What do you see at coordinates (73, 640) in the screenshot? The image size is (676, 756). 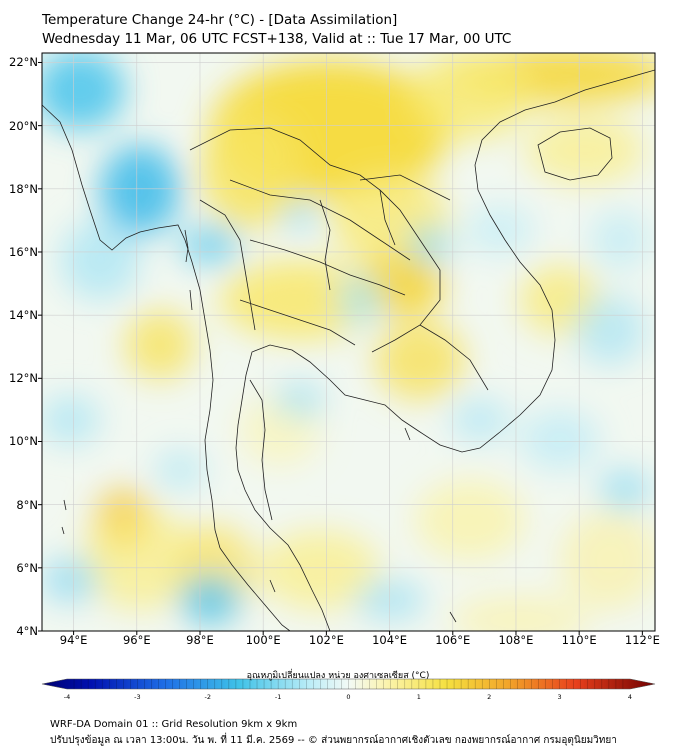 I see `lon-label: 94°E` at bounding box center [73, 640].